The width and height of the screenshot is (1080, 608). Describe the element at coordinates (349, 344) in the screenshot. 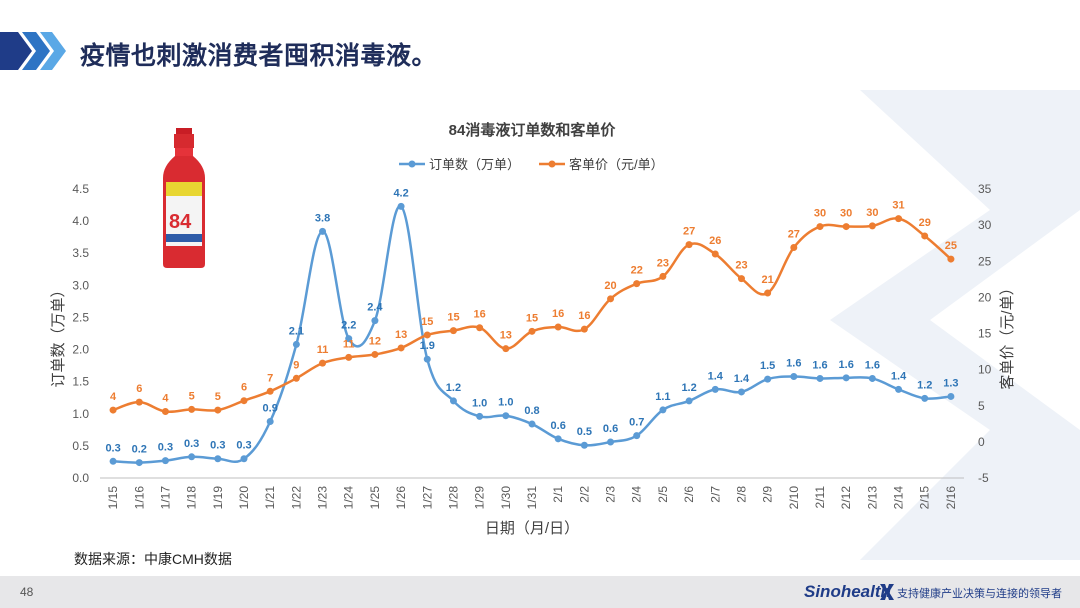

I see `price-data-label: 11` at that location.